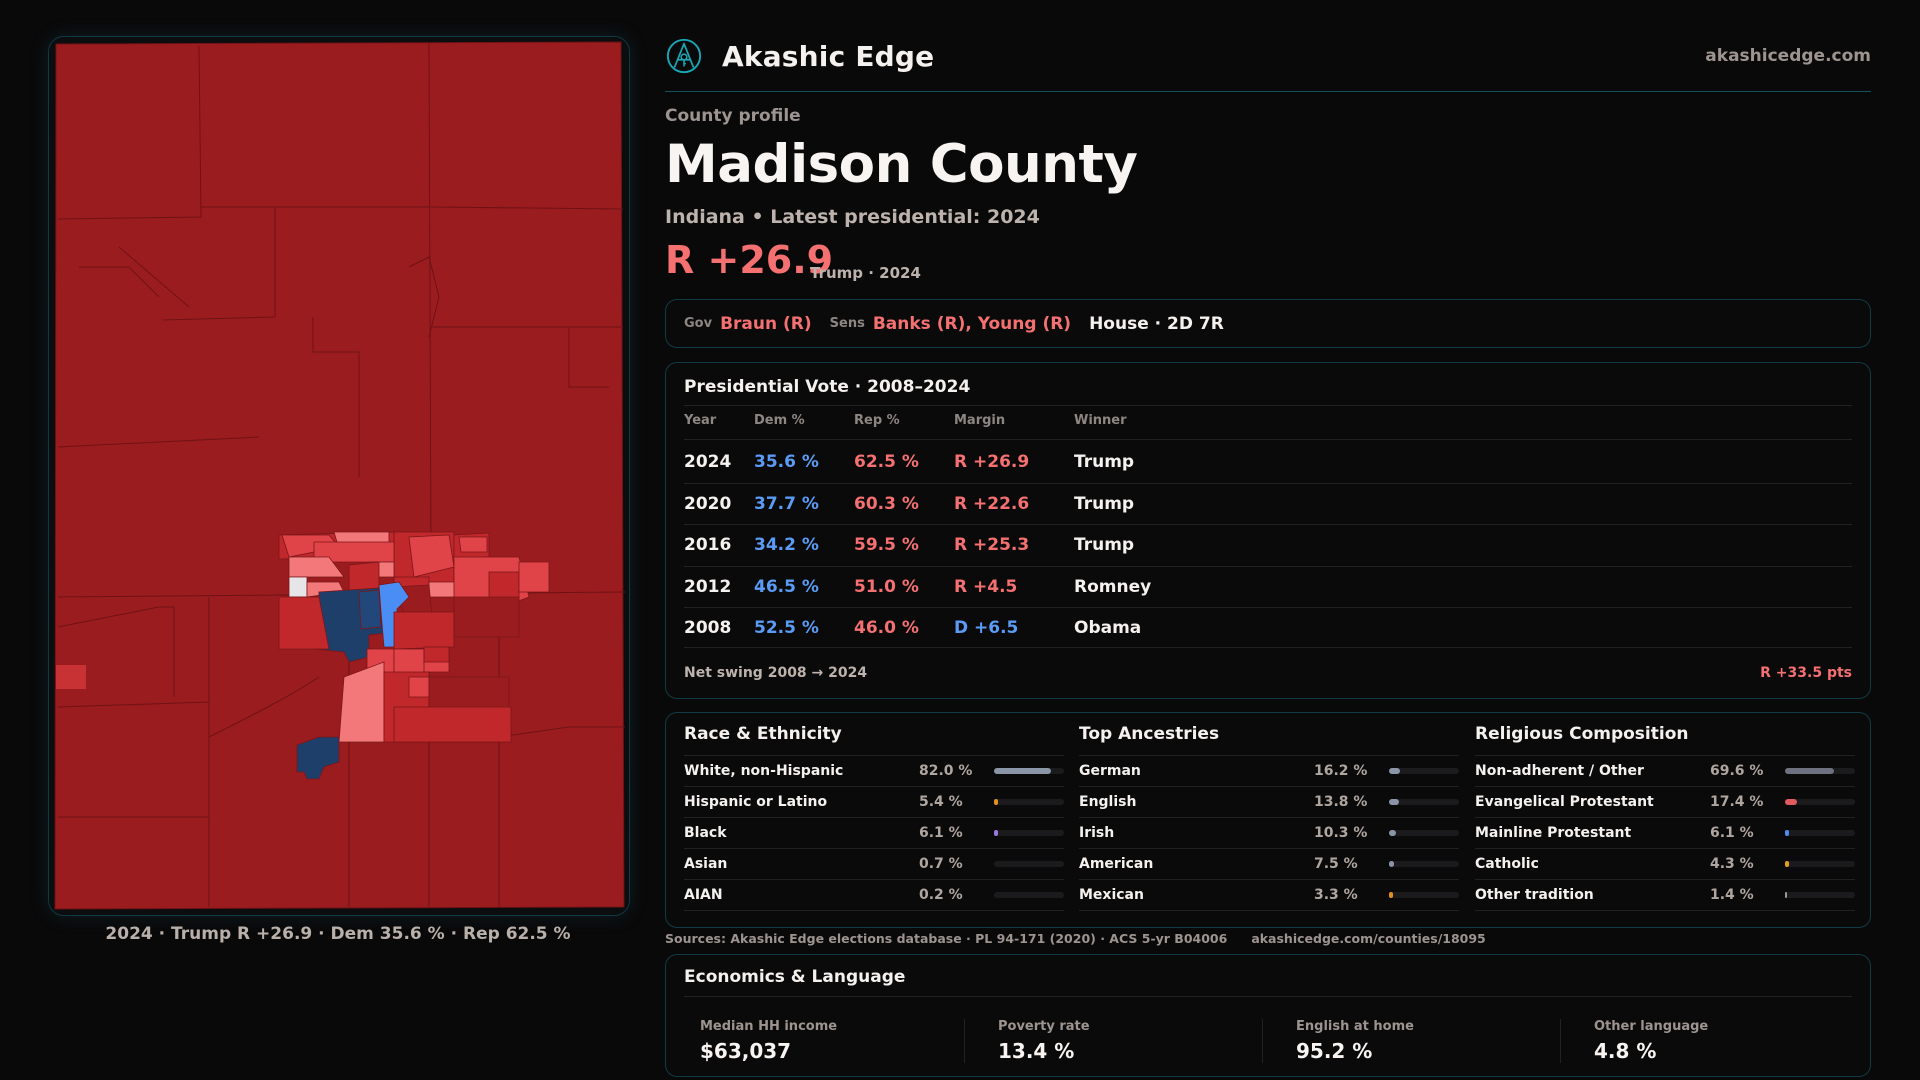  Describe the element at coordinates (786, 586) in the screenshot. I see `dem-pct-cell: 46.5 %` at that location.